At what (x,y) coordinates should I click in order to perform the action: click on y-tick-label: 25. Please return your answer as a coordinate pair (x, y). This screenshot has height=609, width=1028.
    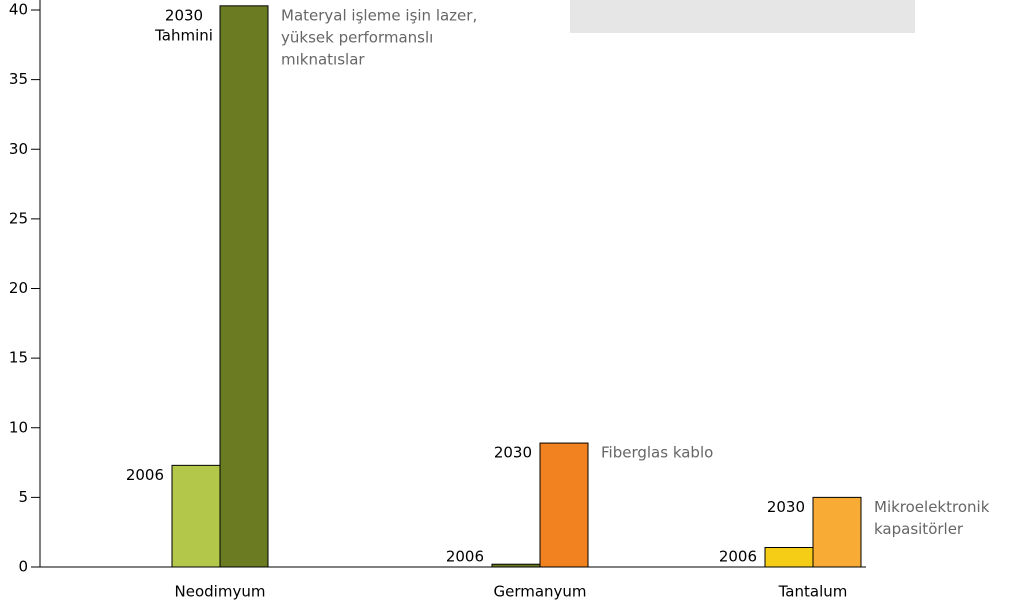
    Looking at the image, I should click on (18, 218).